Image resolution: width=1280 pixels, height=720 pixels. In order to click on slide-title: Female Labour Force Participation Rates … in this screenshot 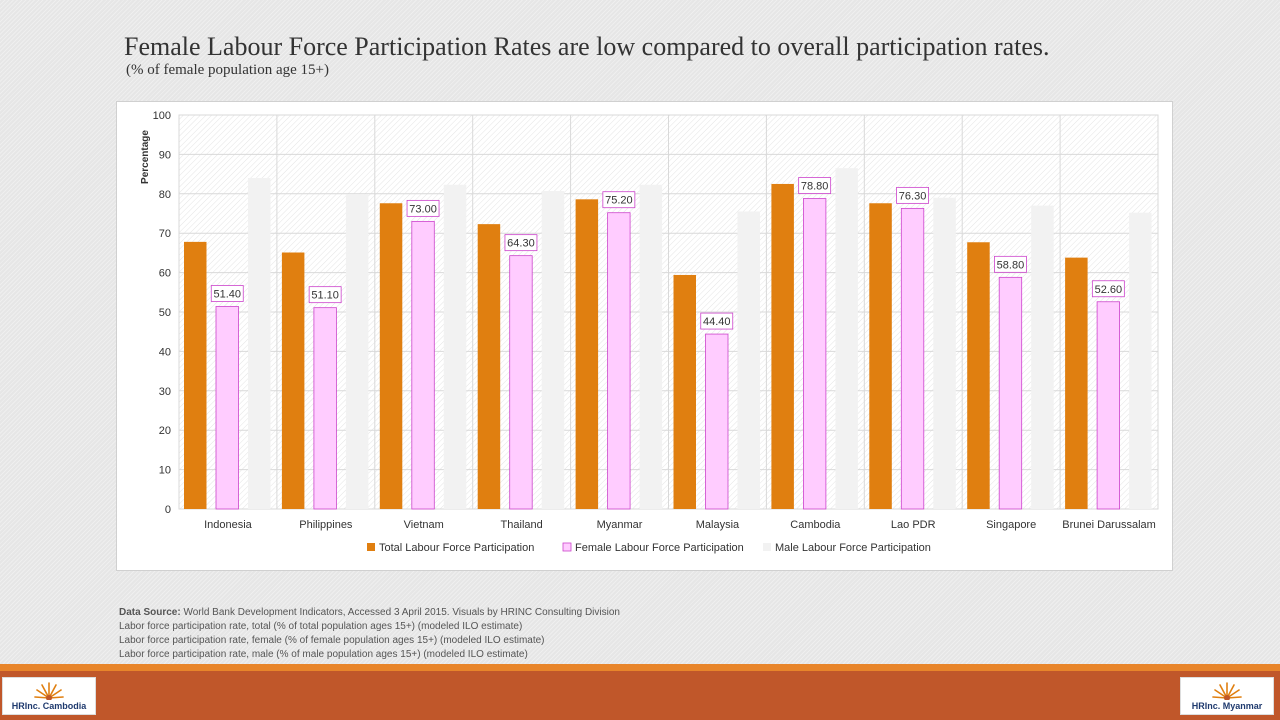, I will do `click(587, 46)`.